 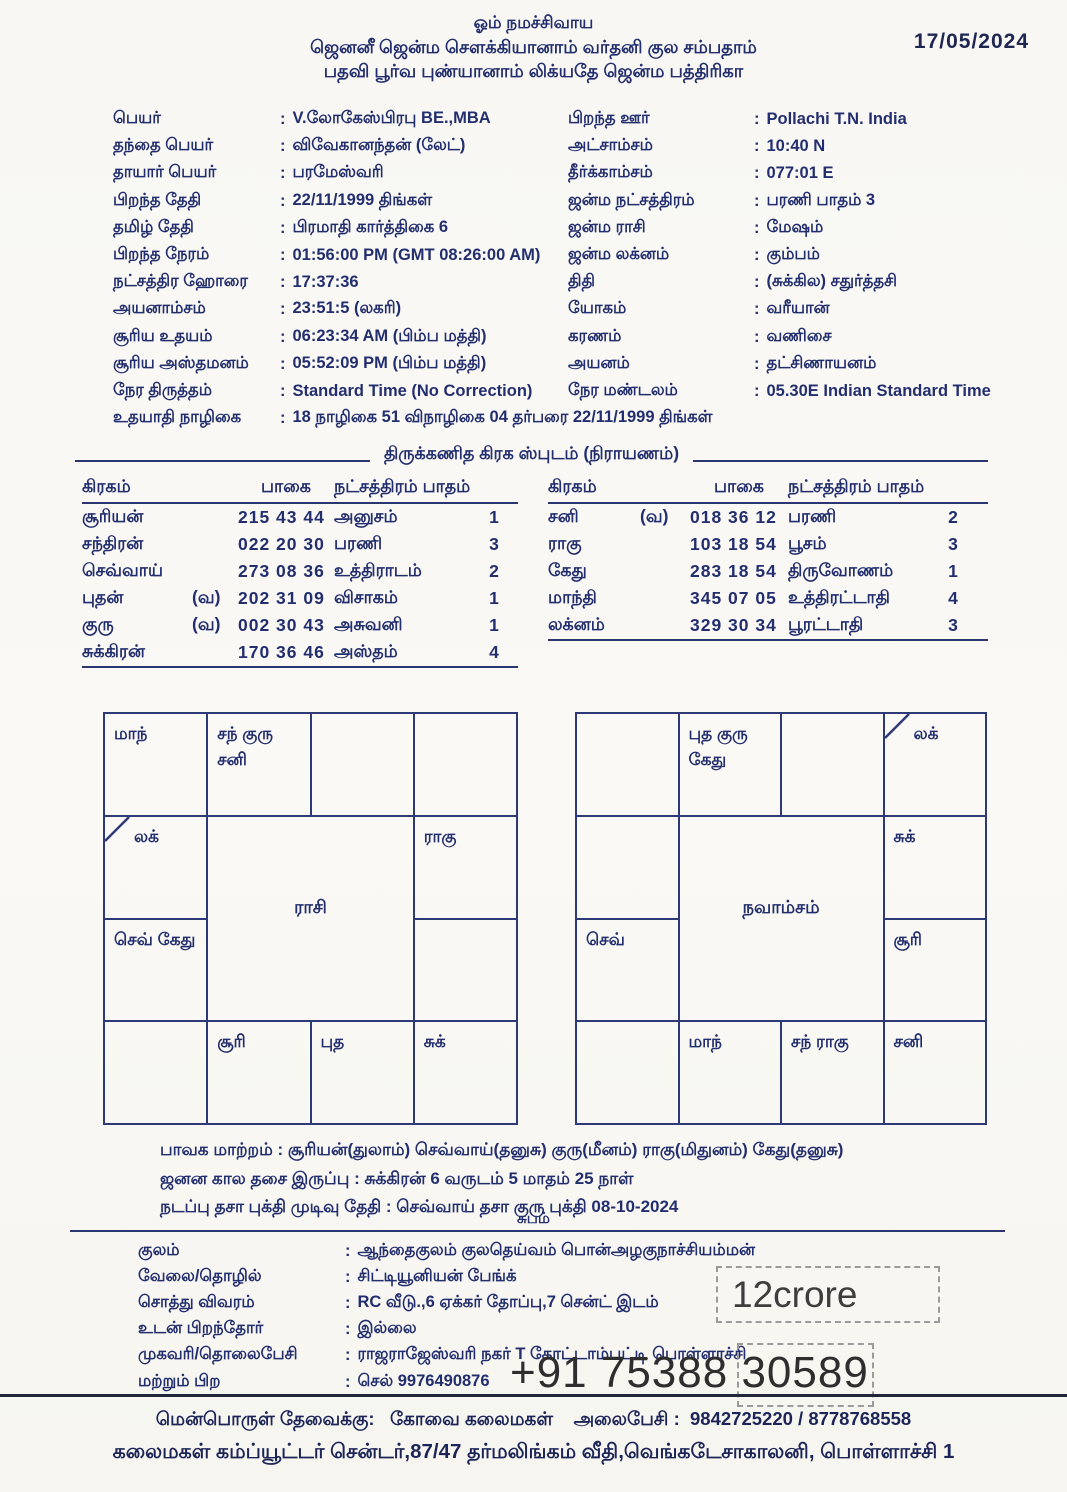 What do you see at coordinates (934, 970) in the screenshot?
I see `navamsam-cell-r3c4: சூரி` at bounding box center [934, 970].